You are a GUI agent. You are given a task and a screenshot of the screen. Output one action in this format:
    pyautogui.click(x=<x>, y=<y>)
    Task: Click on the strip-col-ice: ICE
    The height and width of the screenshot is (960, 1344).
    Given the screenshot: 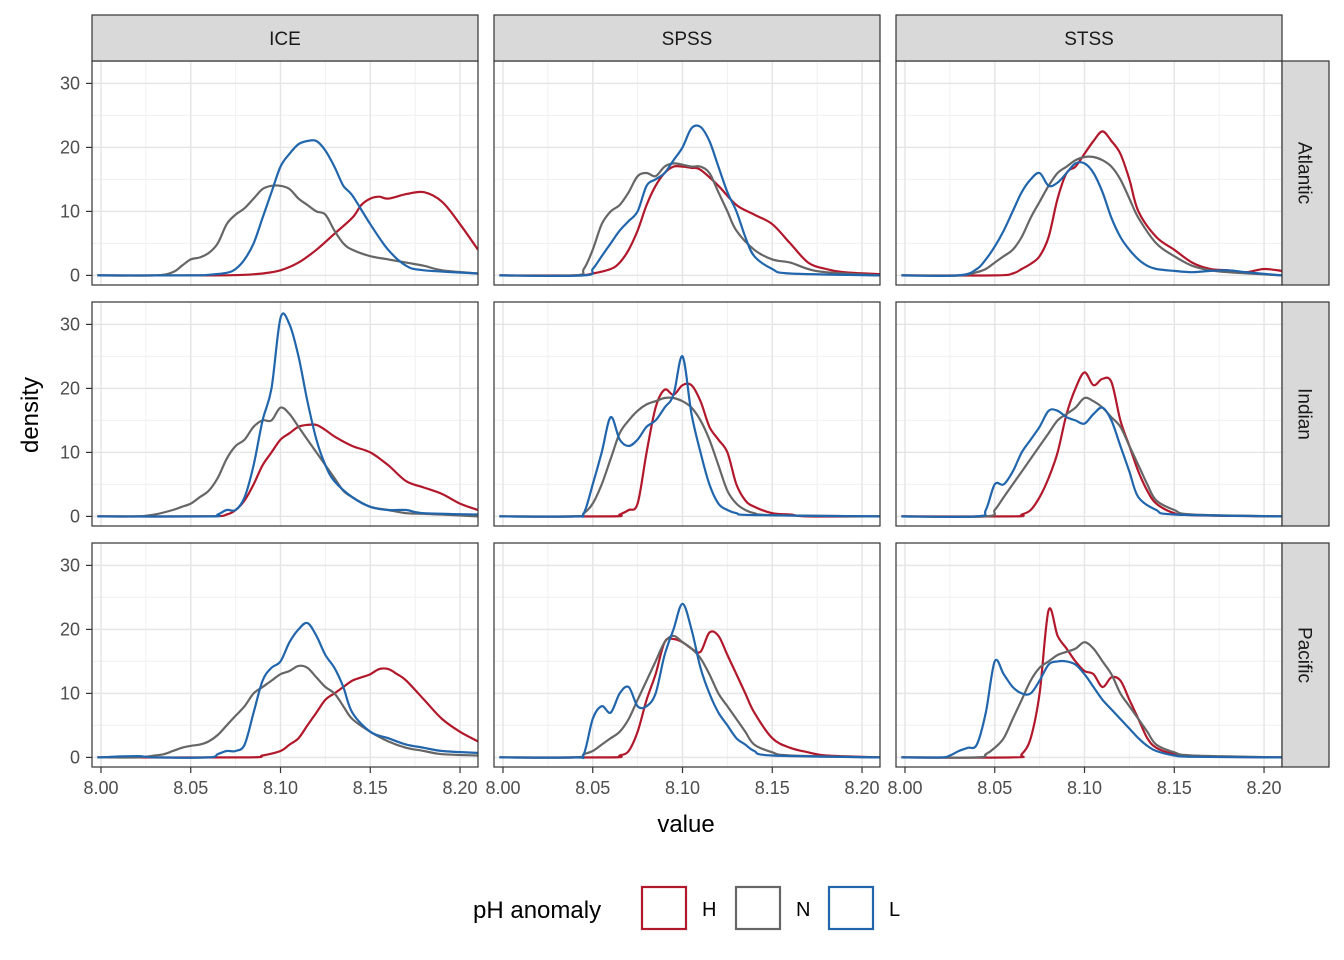 What is the action you would take?
    pyautogui.click(x=285, y=38)
    